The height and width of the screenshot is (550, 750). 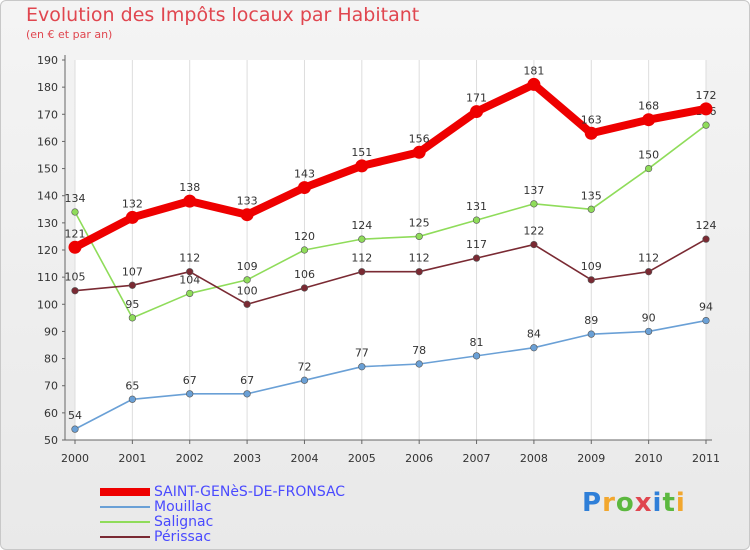 I want to click on legend-label: SAINT-GENèS-DE-FRONSAC, so click(x=250, y=492).